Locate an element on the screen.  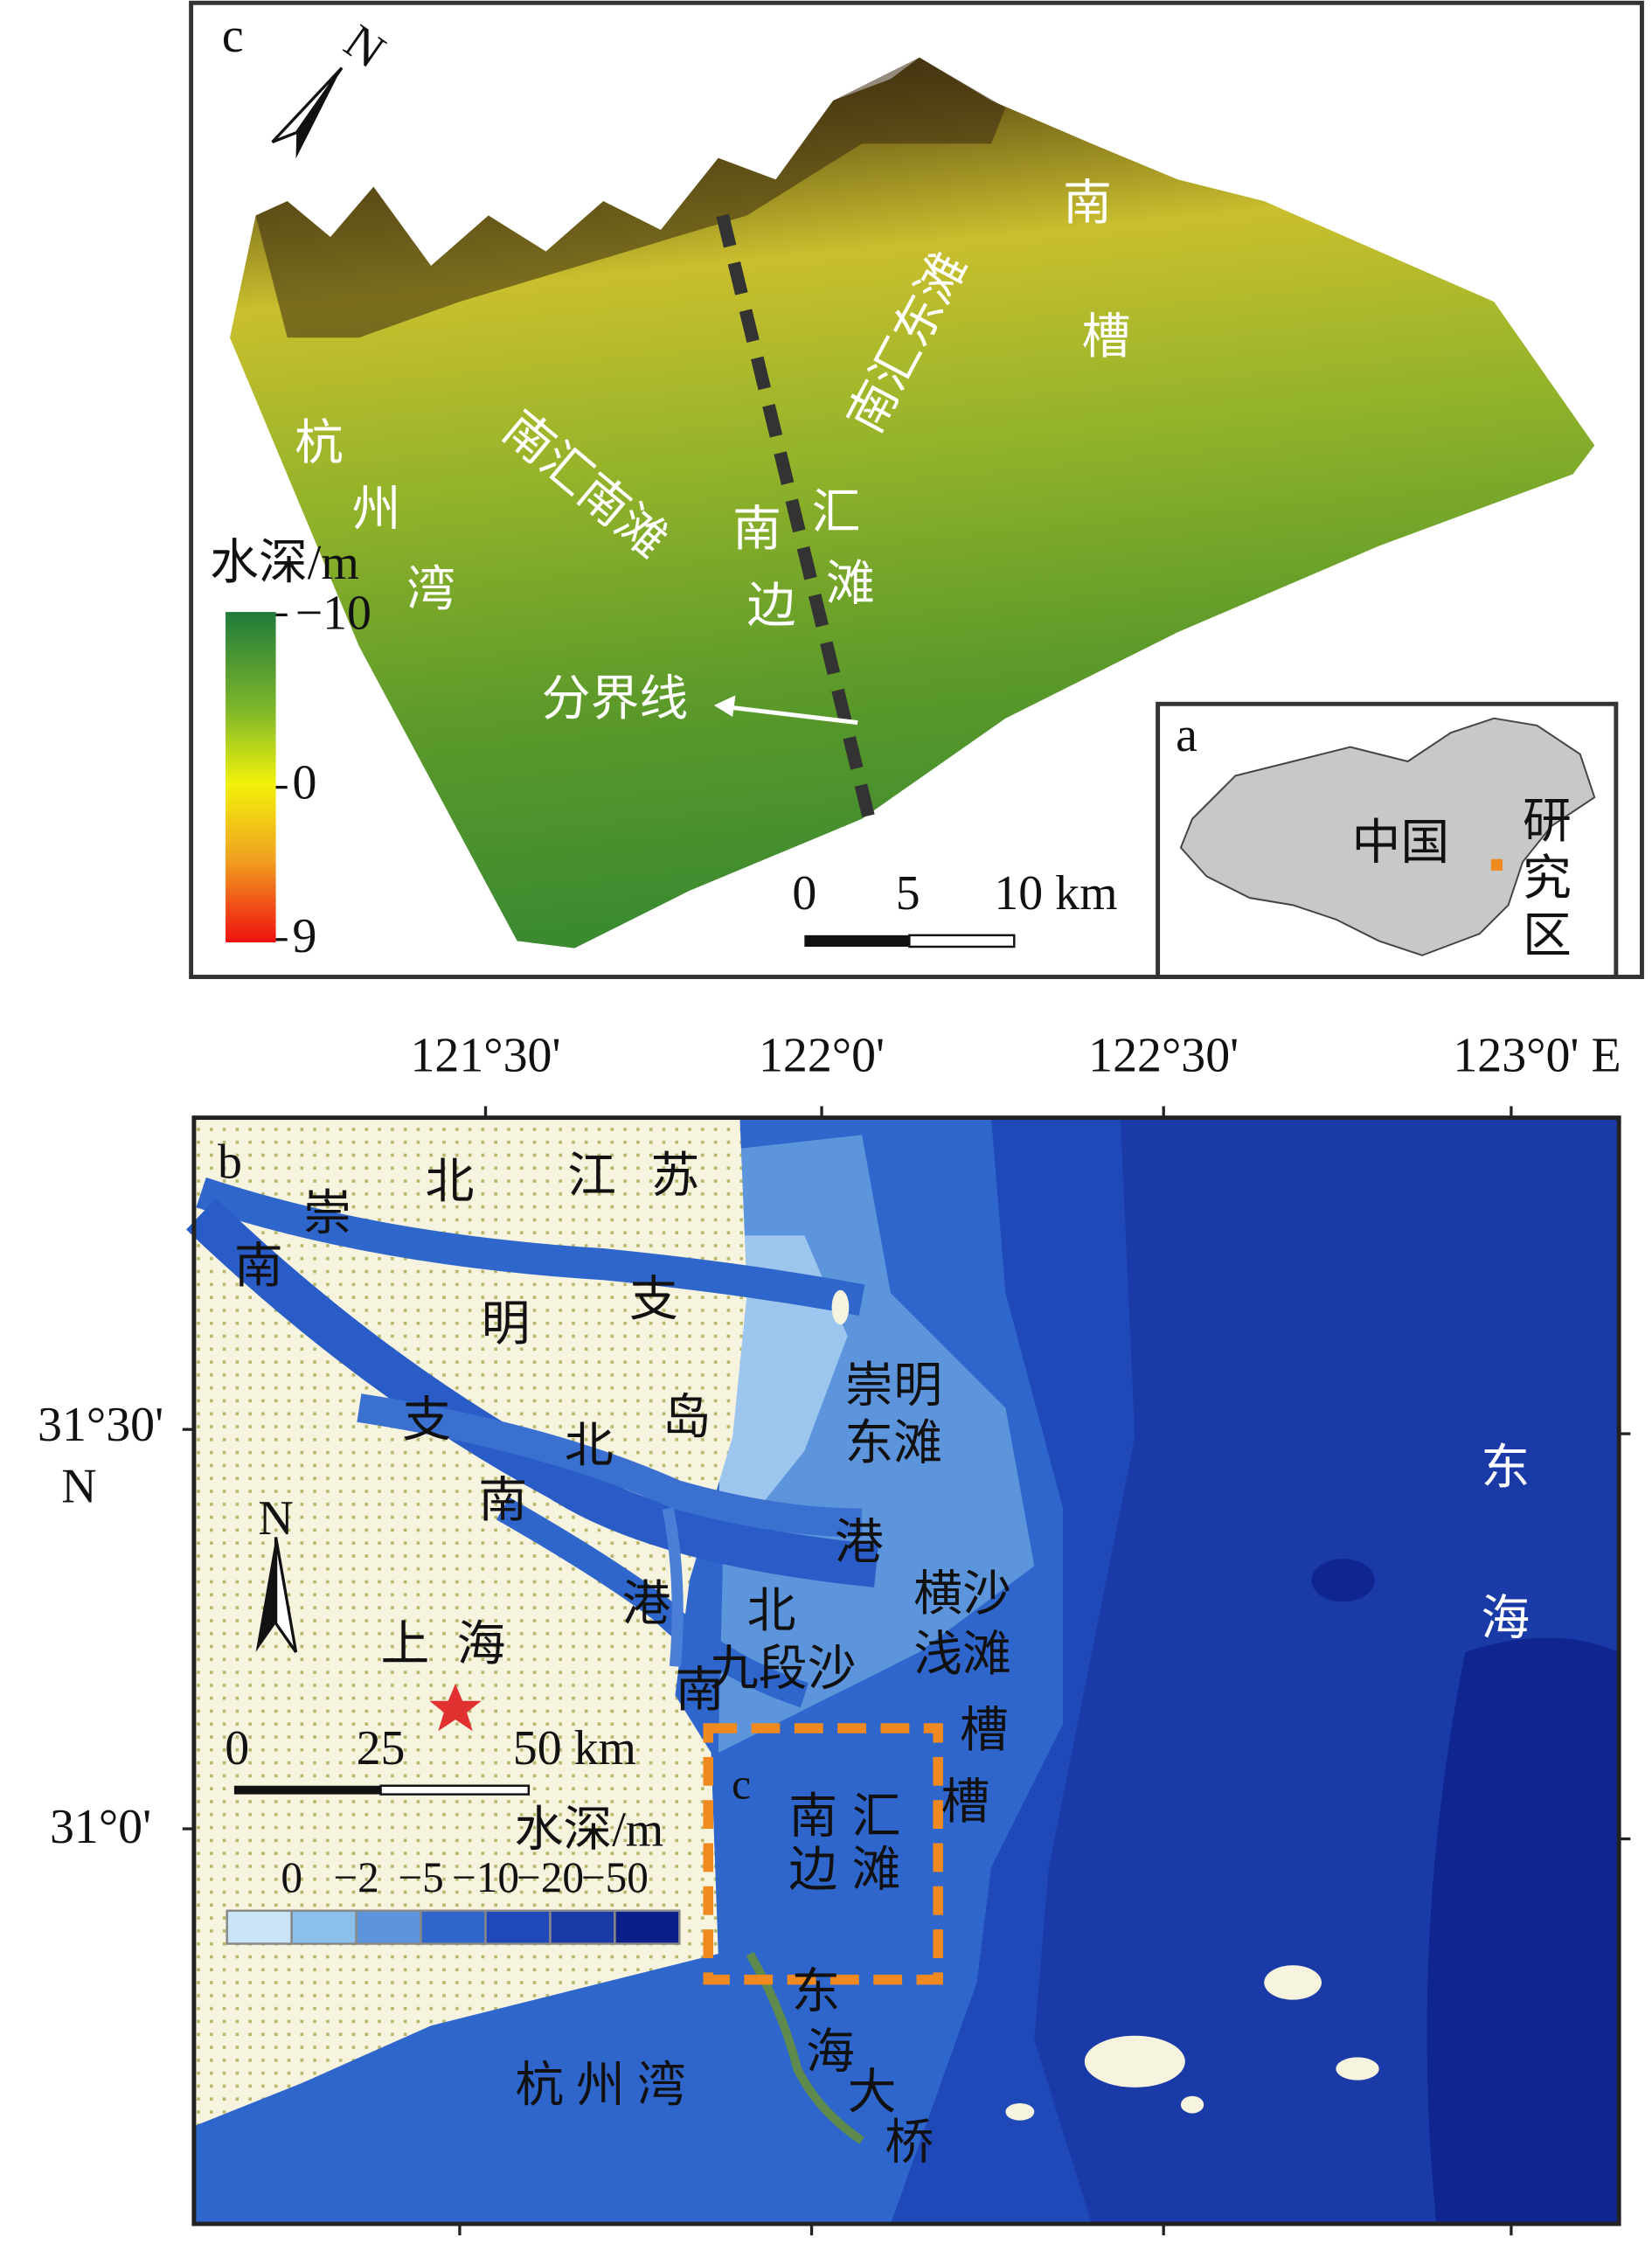
place-label: 大 is located at coordinates (873, 2093).